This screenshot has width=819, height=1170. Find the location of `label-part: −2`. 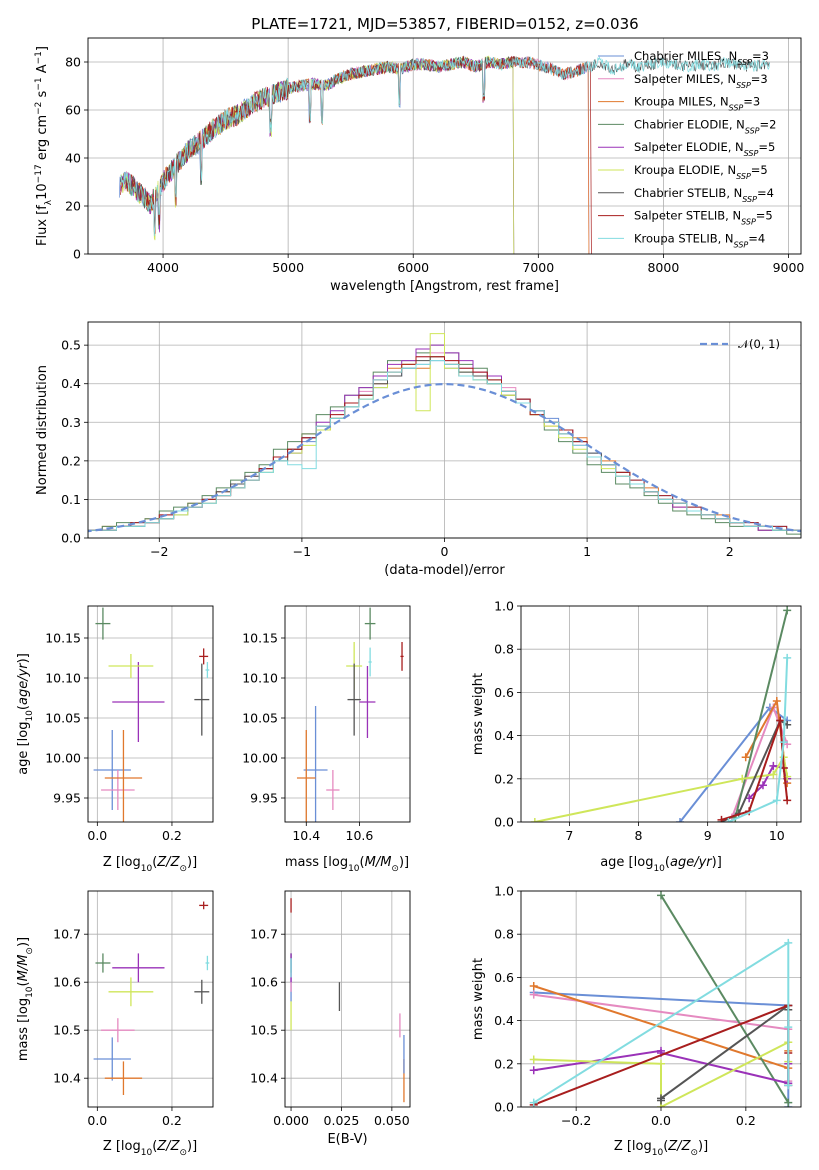

label-part: −2 is located at coordinates (39, 108).